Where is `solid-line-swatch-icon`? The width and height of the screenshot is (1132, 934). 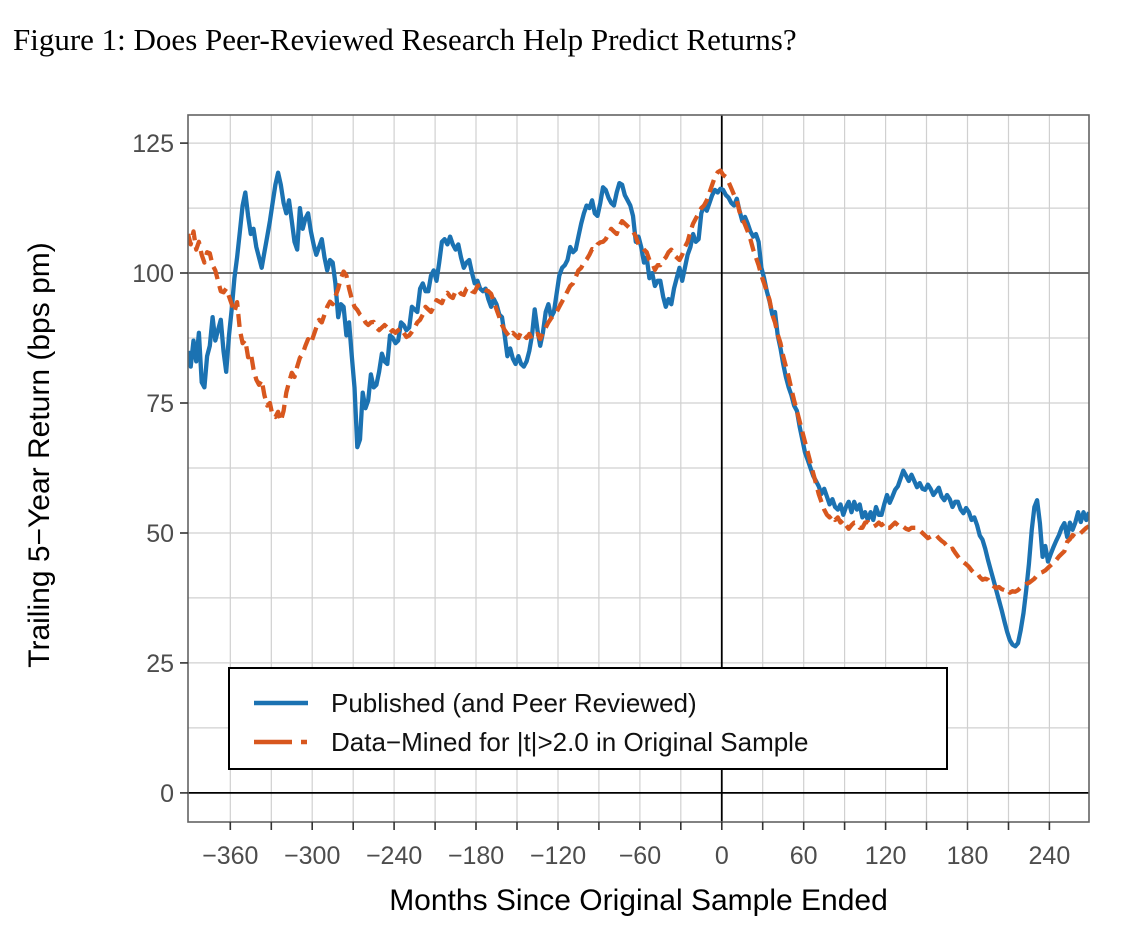
solid-line-swatch-icon is located at coordinates (281, 703).